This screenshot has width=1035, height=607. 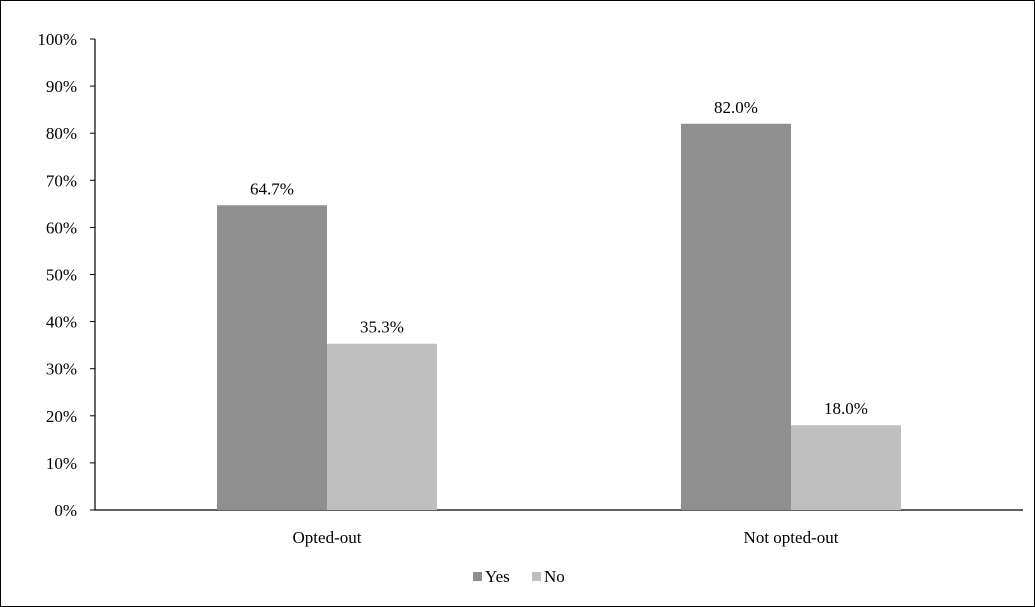 I want to click on legend-label-no: No, so click(x=554, y=576).